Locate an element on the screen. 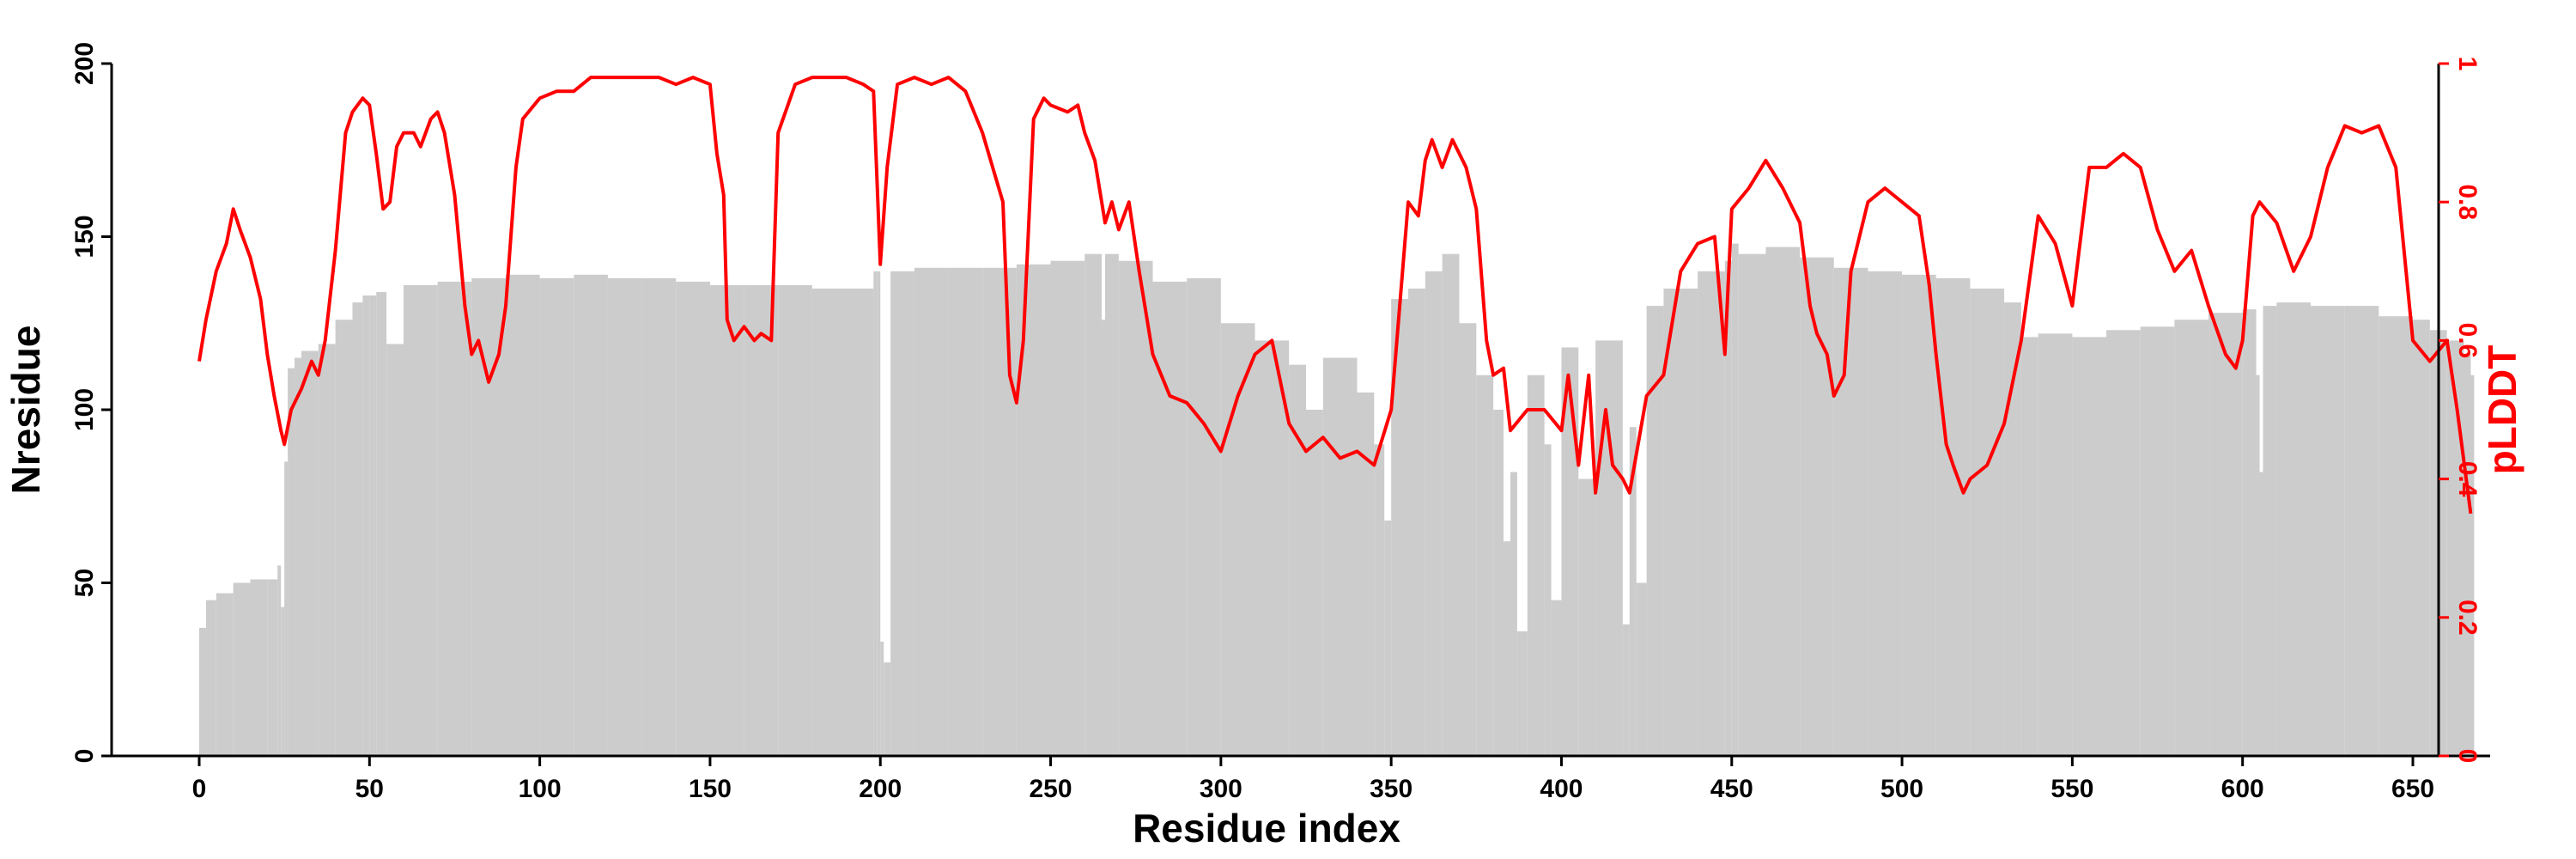 The width and height of the screenshot is (2576, 859). x-tick-label: 100 is located at coordinates (541, 789).